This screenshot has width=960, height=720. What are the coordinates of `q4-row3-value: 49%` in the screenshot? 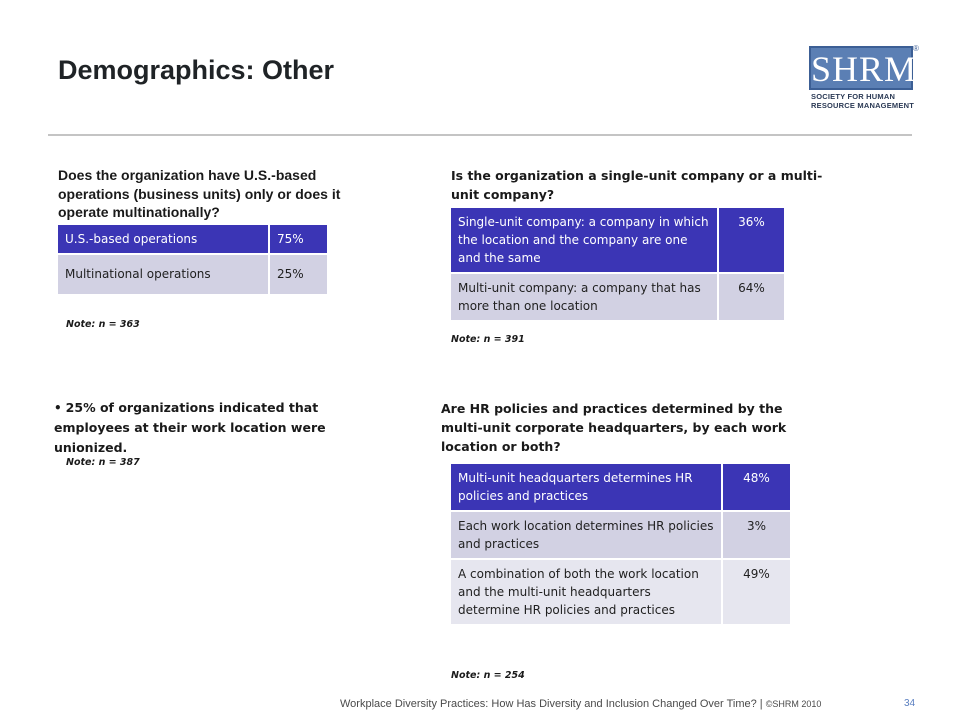 It's located at (756, 592).